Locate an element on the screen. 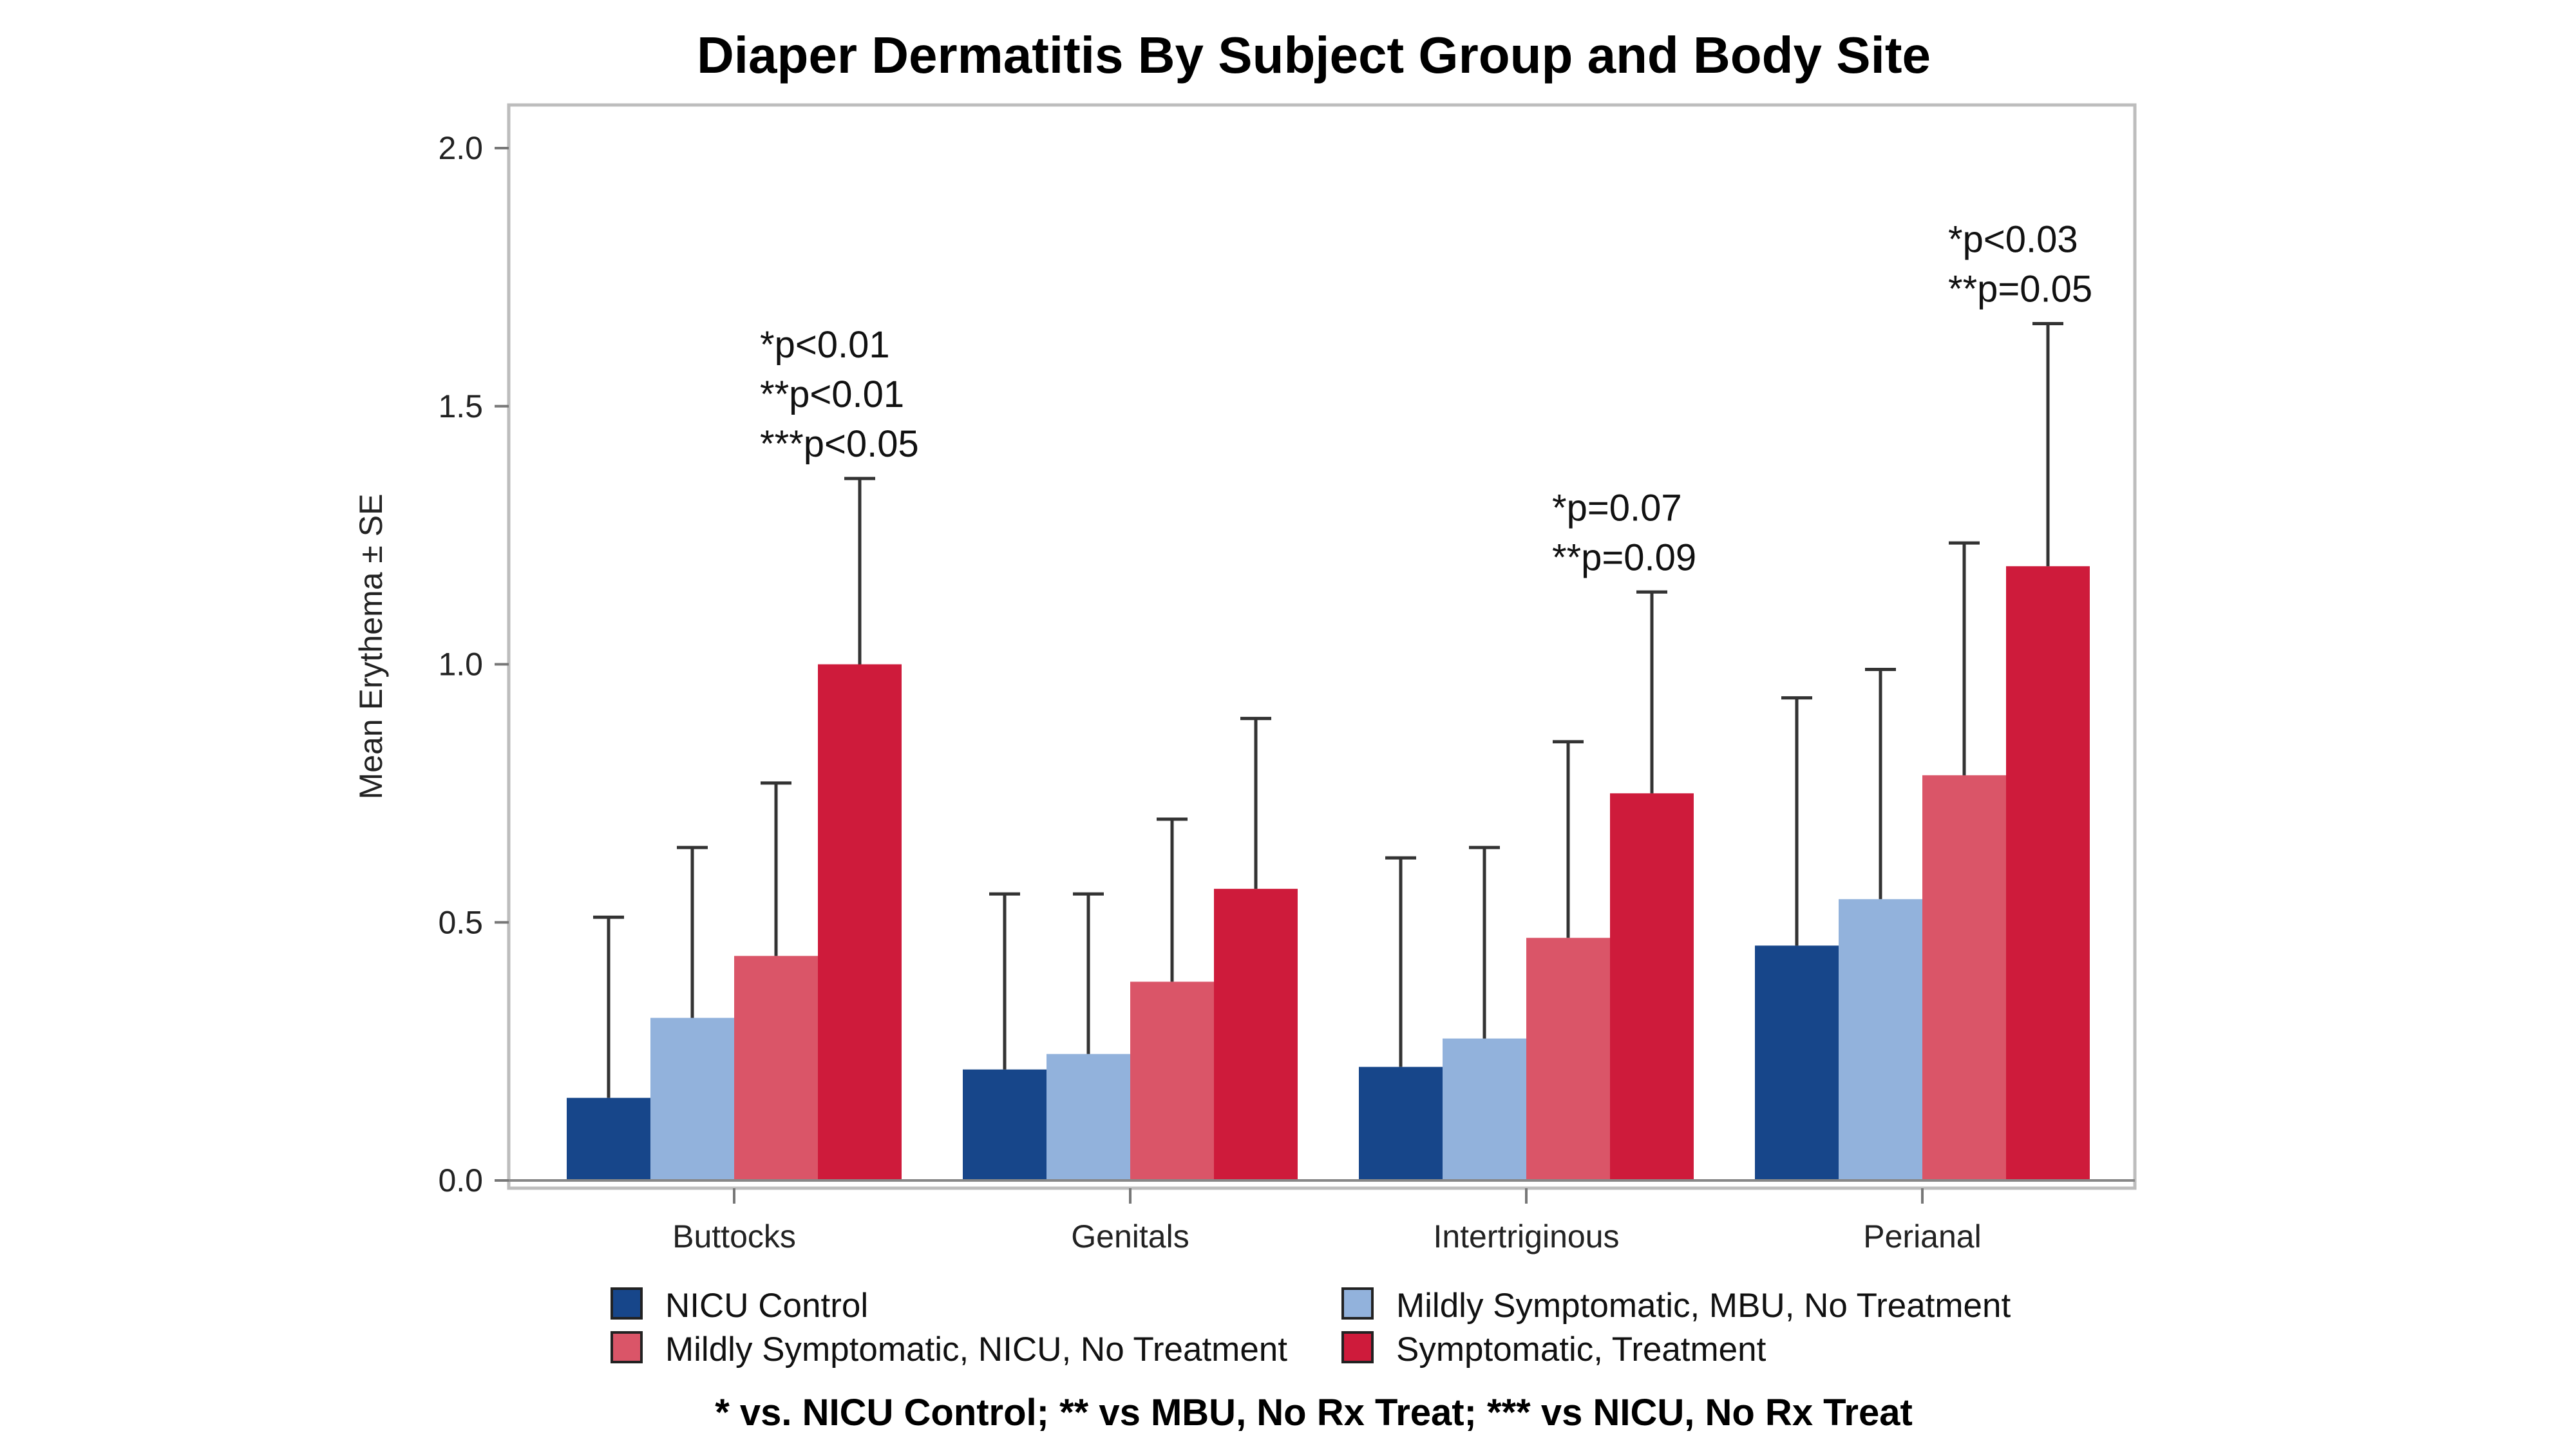 Image resolution: width=2576 pixels, height=1449 pixels. x-tick-label: Intertriginous is located at coordinates (1526, 1236).